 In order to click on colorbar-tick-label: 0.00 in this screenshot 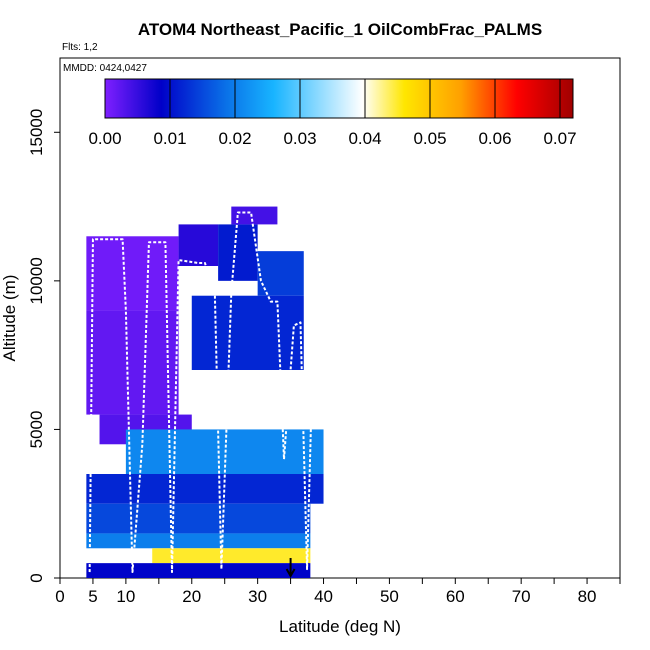, I will do `click(104, 138)`.